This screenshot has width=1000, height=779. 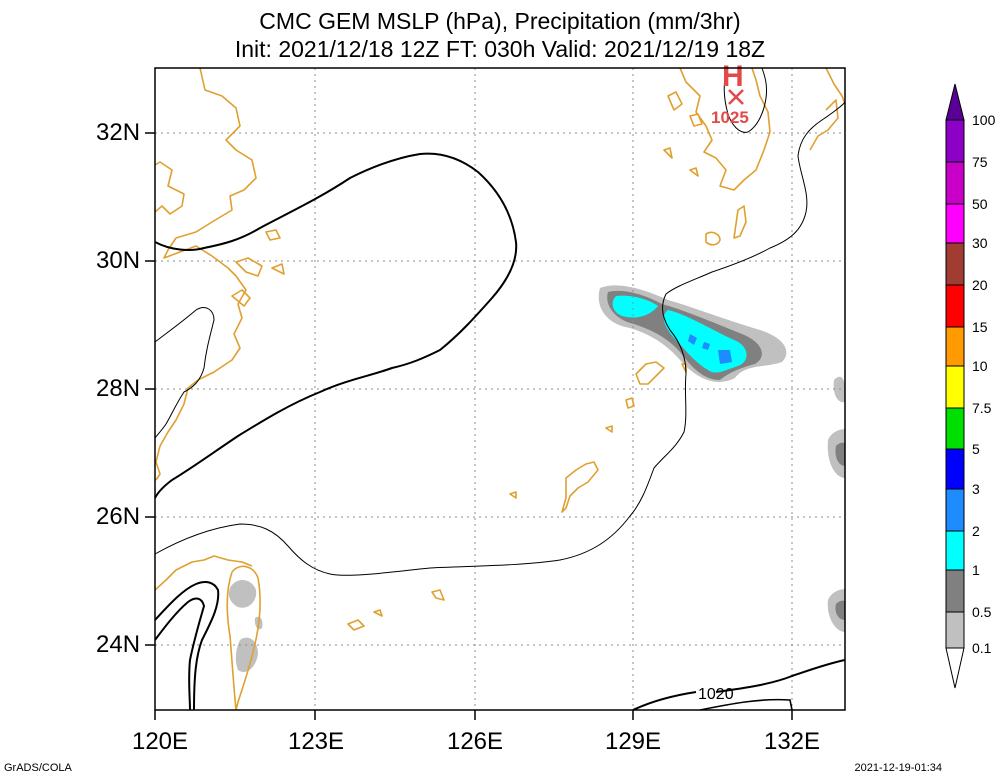 What do you see at coordinates (982, 612) in the screenshot?
I see `colorbar-label-0.5: 0.5` at bounding box center [982, 612].